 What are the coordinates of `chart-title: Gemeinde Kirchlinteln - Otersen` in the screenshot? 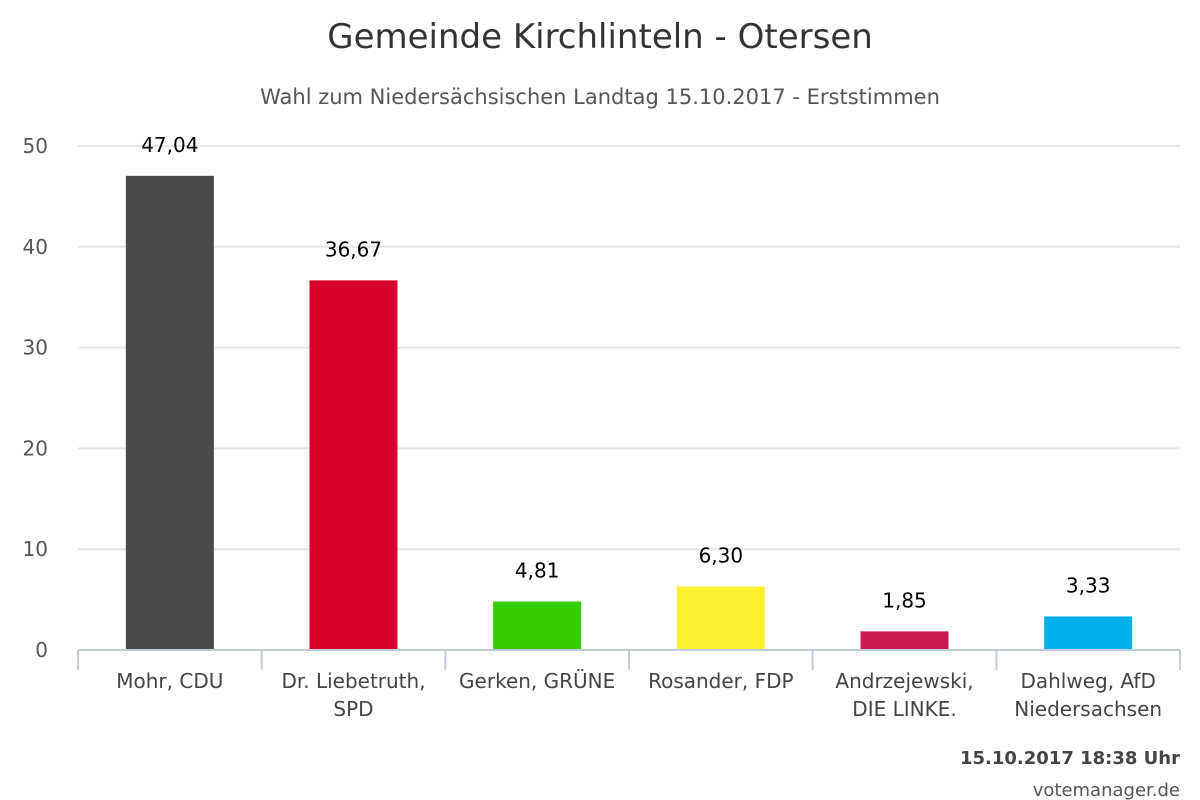 It's located at (600, 37).